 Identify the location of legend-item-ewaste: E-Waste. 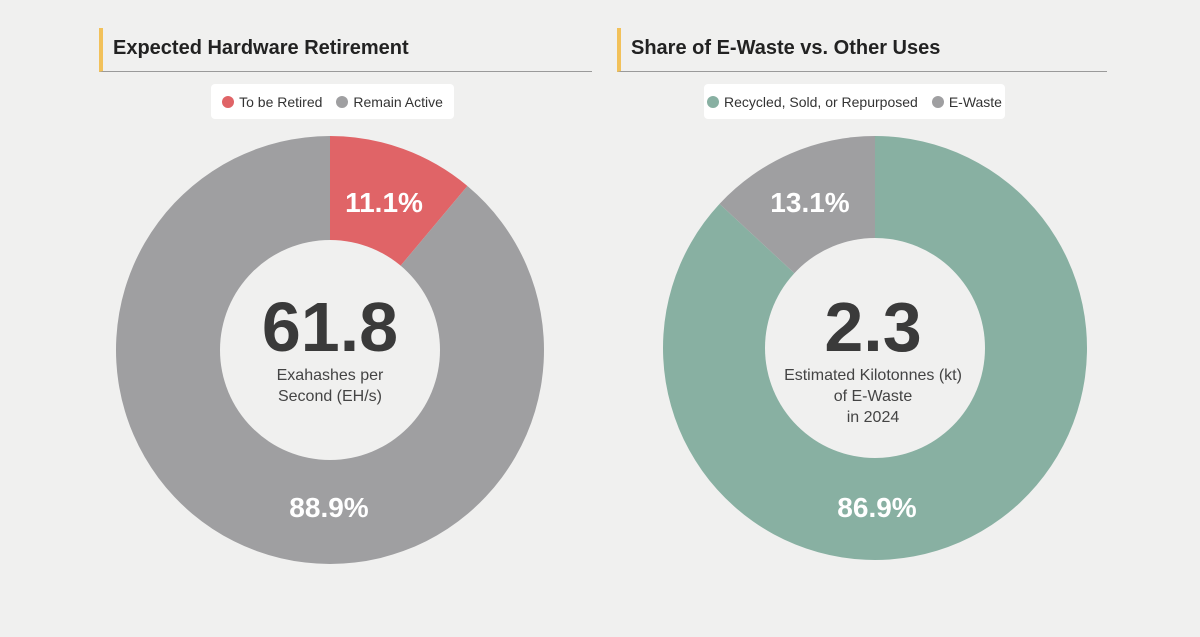
(966, 101).